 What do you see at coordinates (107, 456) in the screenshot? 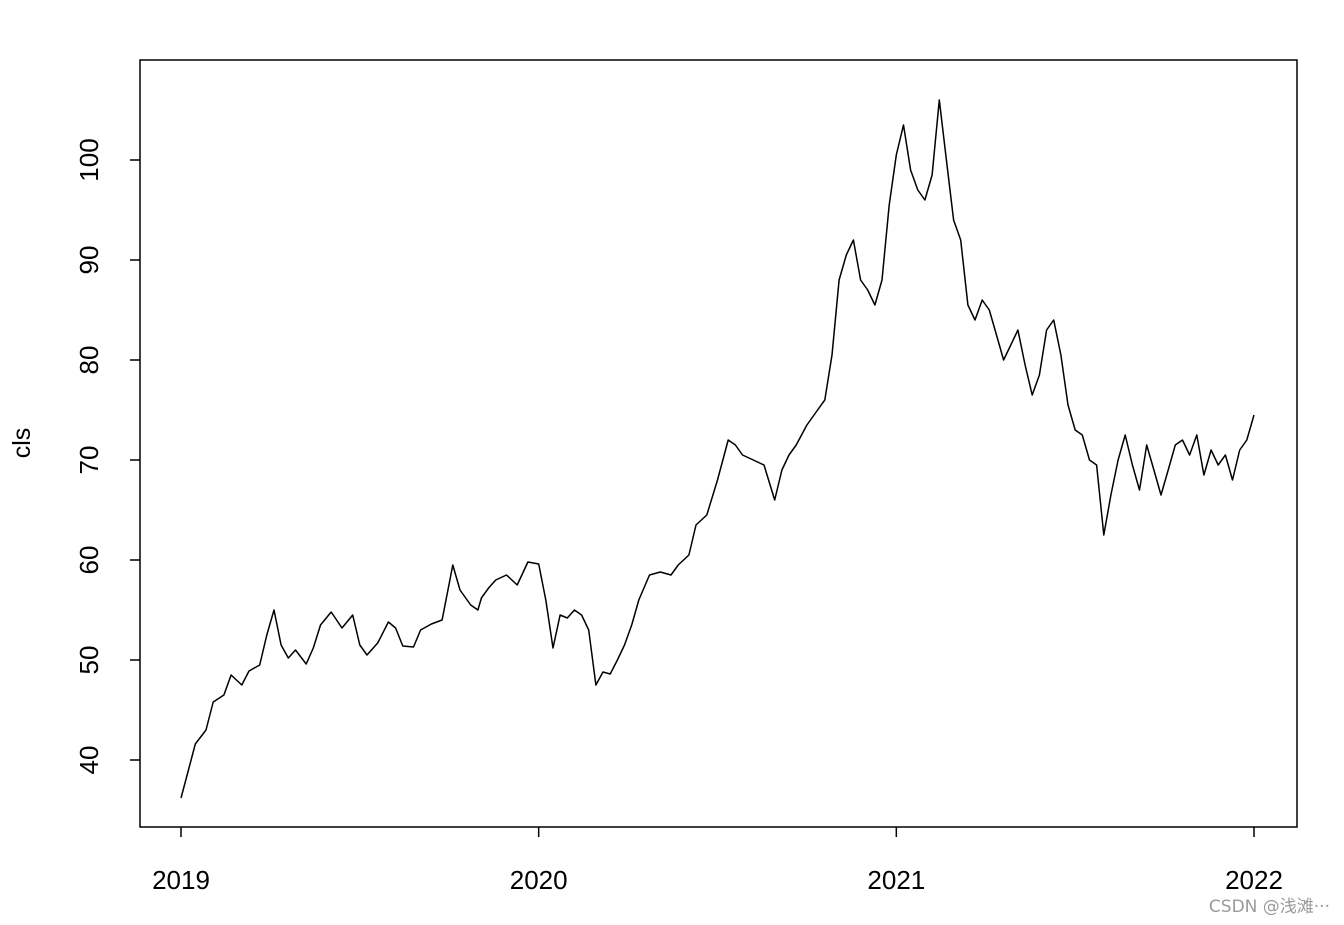
I see `y-axis: 40 50 60 70 80 90 100` at bounding box center [107, 456].